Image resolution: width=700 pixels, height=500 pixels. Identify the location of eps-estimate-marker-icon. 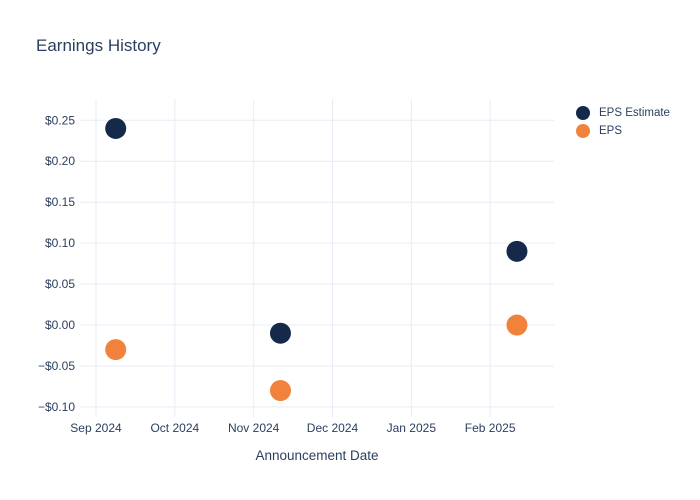
(583, 113).